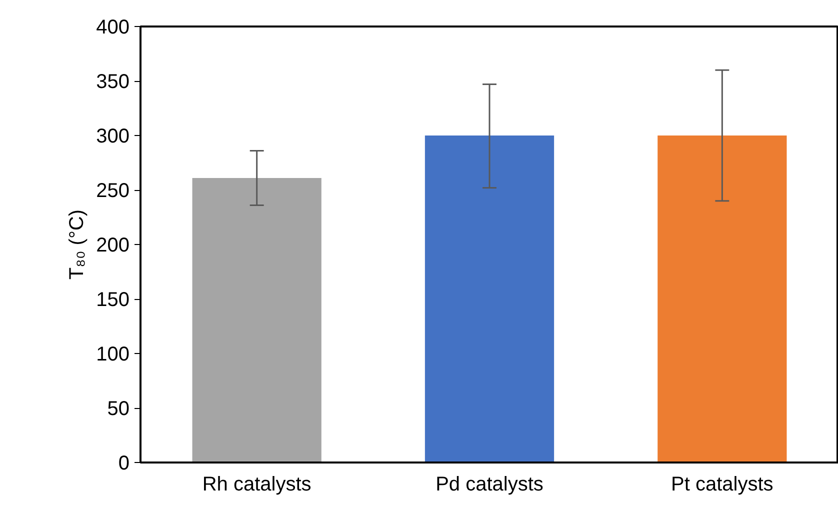  I want to click on y-tick-label: 400, so click(113, 27).